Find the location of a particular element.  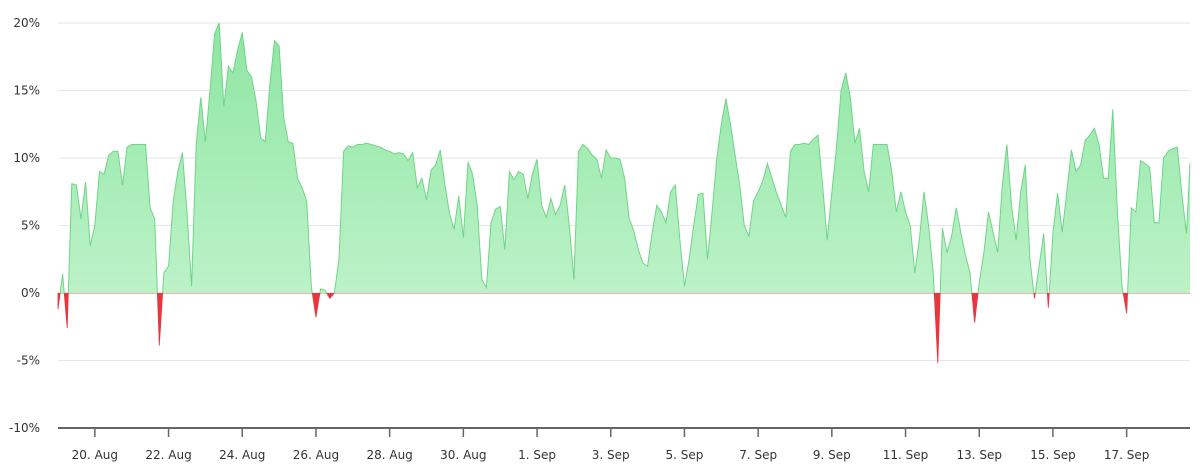

y-tick-label: 10% is located at coordinates (26, 158).